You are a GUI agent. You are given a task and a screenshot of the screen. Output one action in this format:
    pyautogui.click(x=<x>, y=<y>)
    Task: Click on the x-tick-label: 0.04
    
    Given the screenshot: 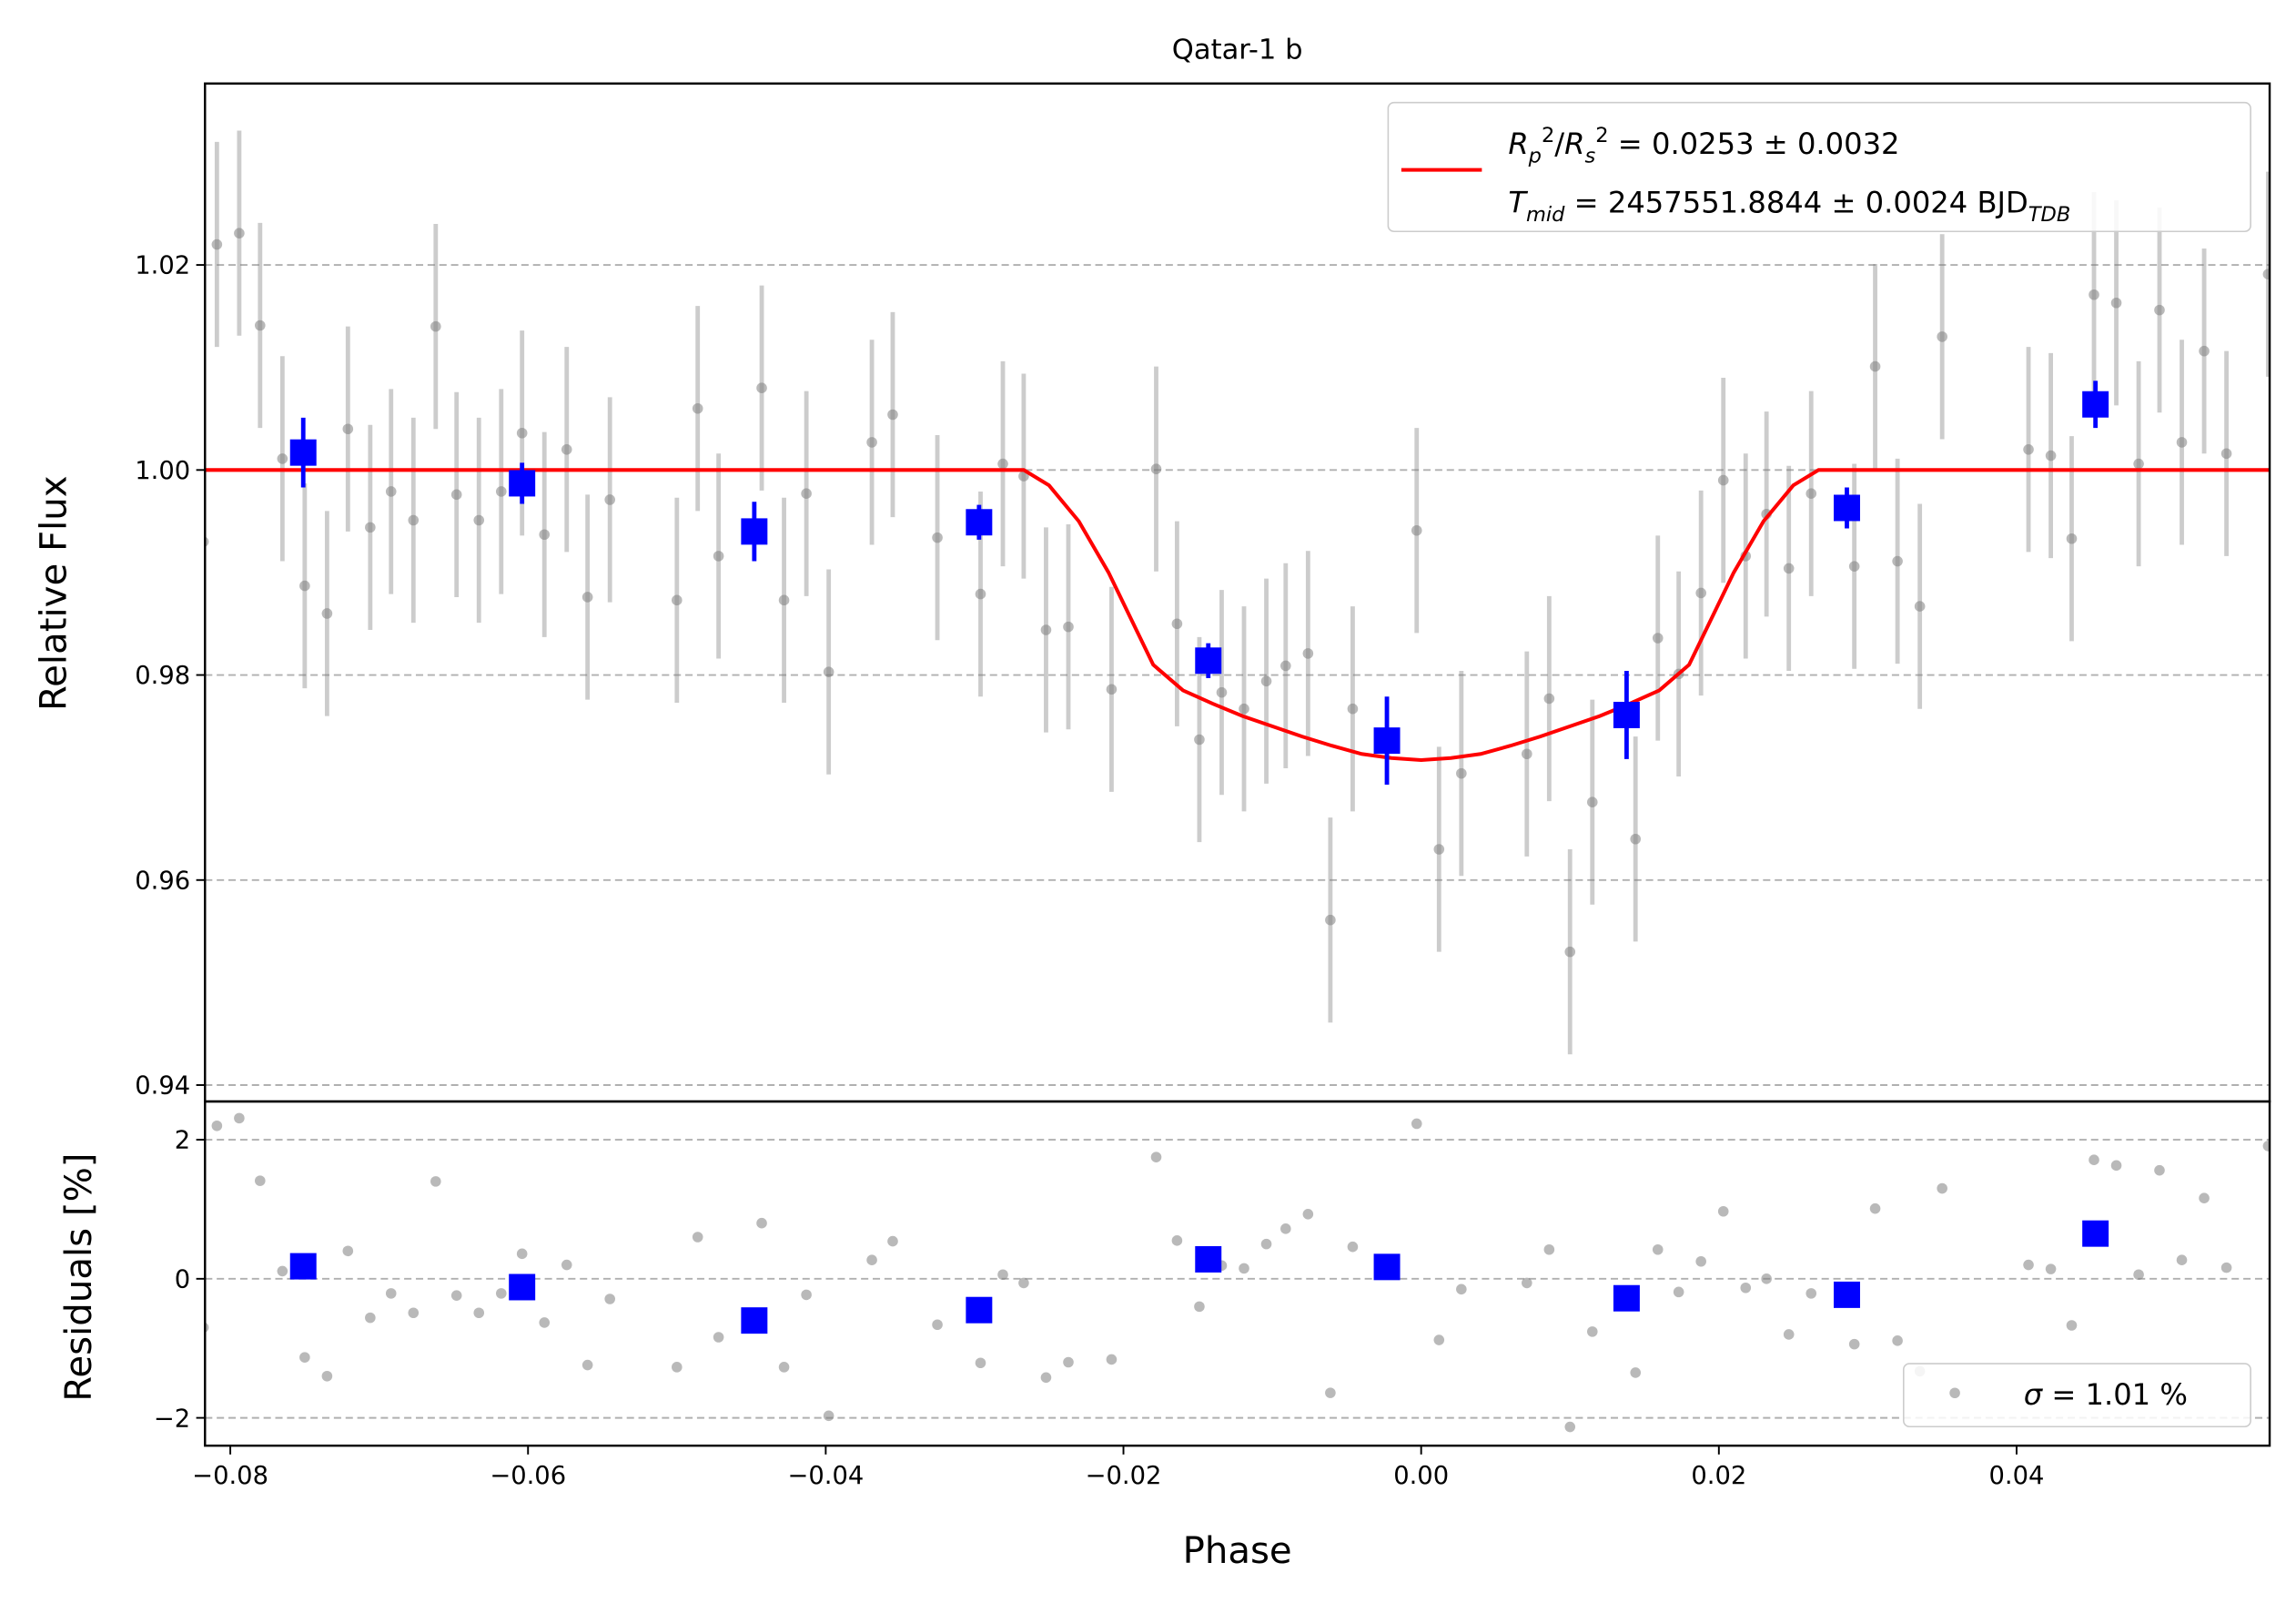 What is the action you would take?
    pyautogui.click(x=2017, y=1476)
    